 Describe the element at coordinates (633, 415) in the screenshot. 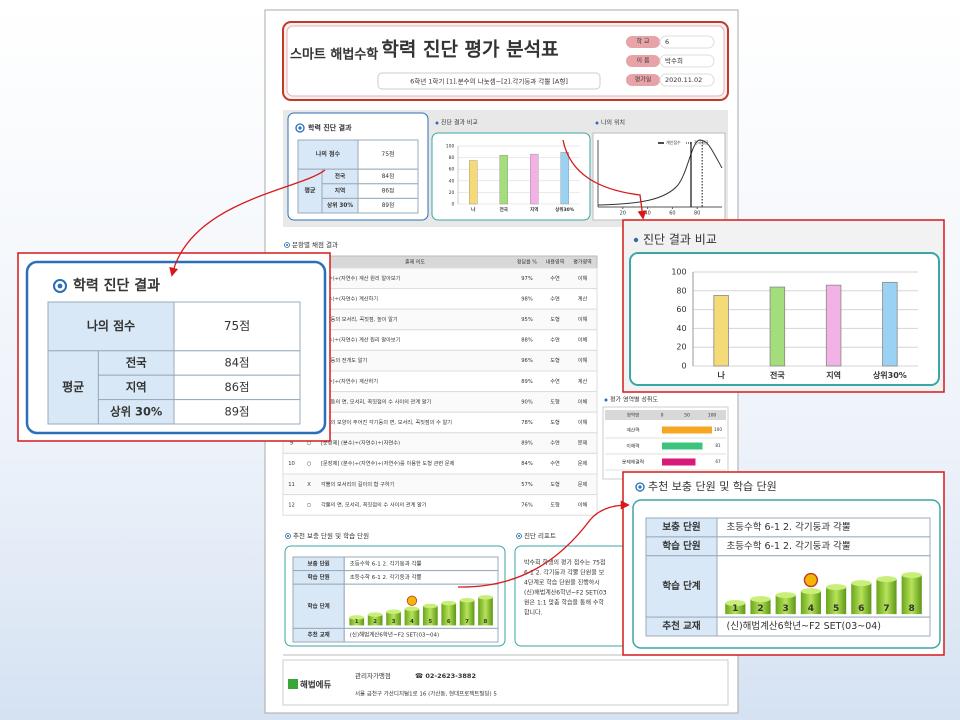

I see `achievement-header-label: 영역명` at that location.